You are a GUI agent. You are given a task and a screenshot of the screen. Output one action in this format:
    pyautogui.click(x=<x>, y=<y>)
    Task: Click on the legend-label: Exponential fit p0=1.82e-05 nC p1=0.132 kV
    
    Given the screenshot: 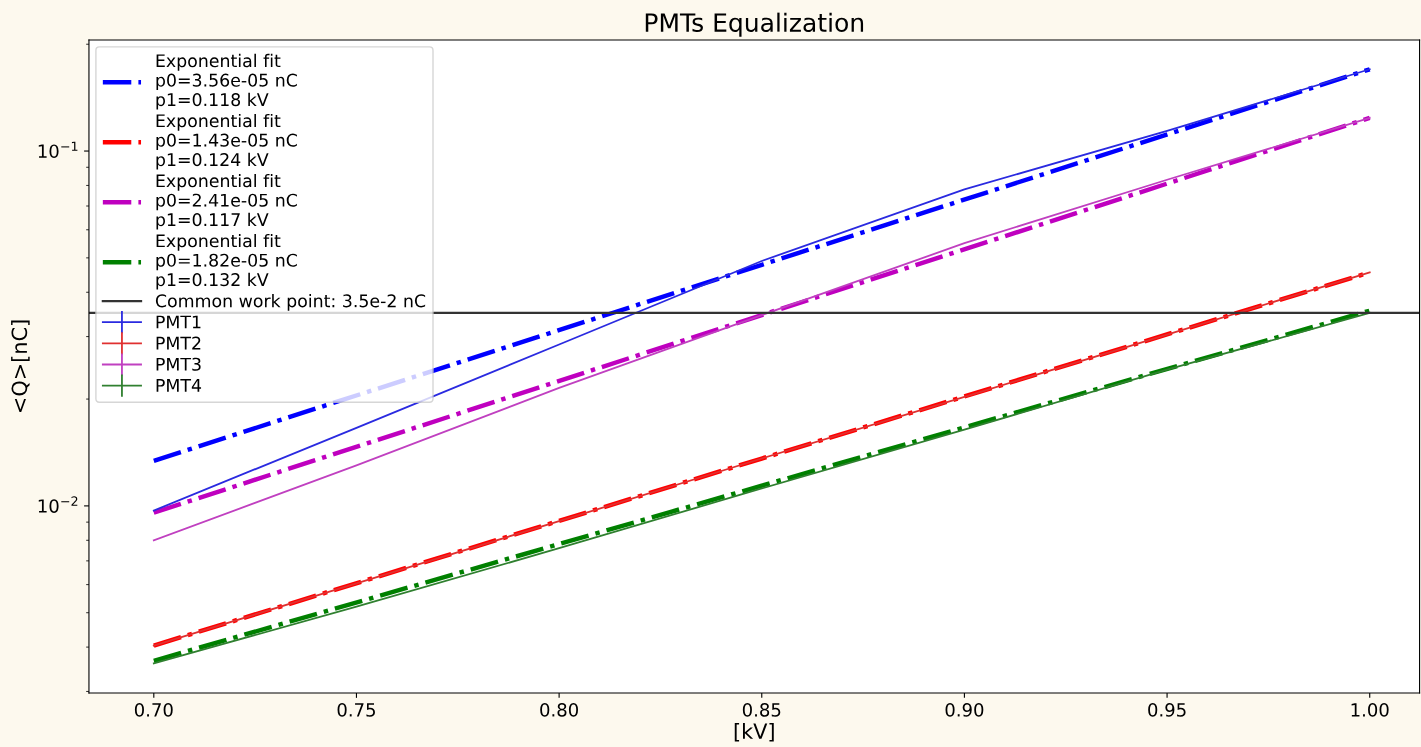 What is the action you would take?
    pyautogui.click(x=226, y=261)
    